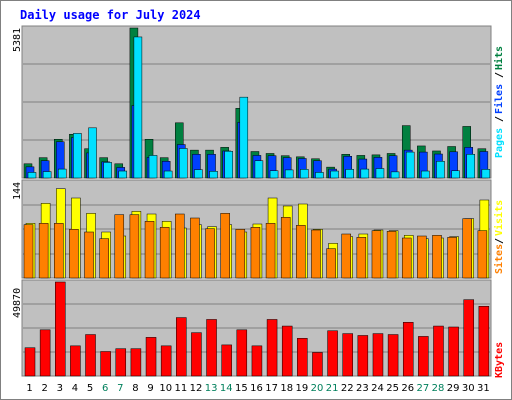 The image size is (512, 400). Describe the element at coordinates (105, 388) in the screenshot. I see `x-tick-label: 6` at that location.